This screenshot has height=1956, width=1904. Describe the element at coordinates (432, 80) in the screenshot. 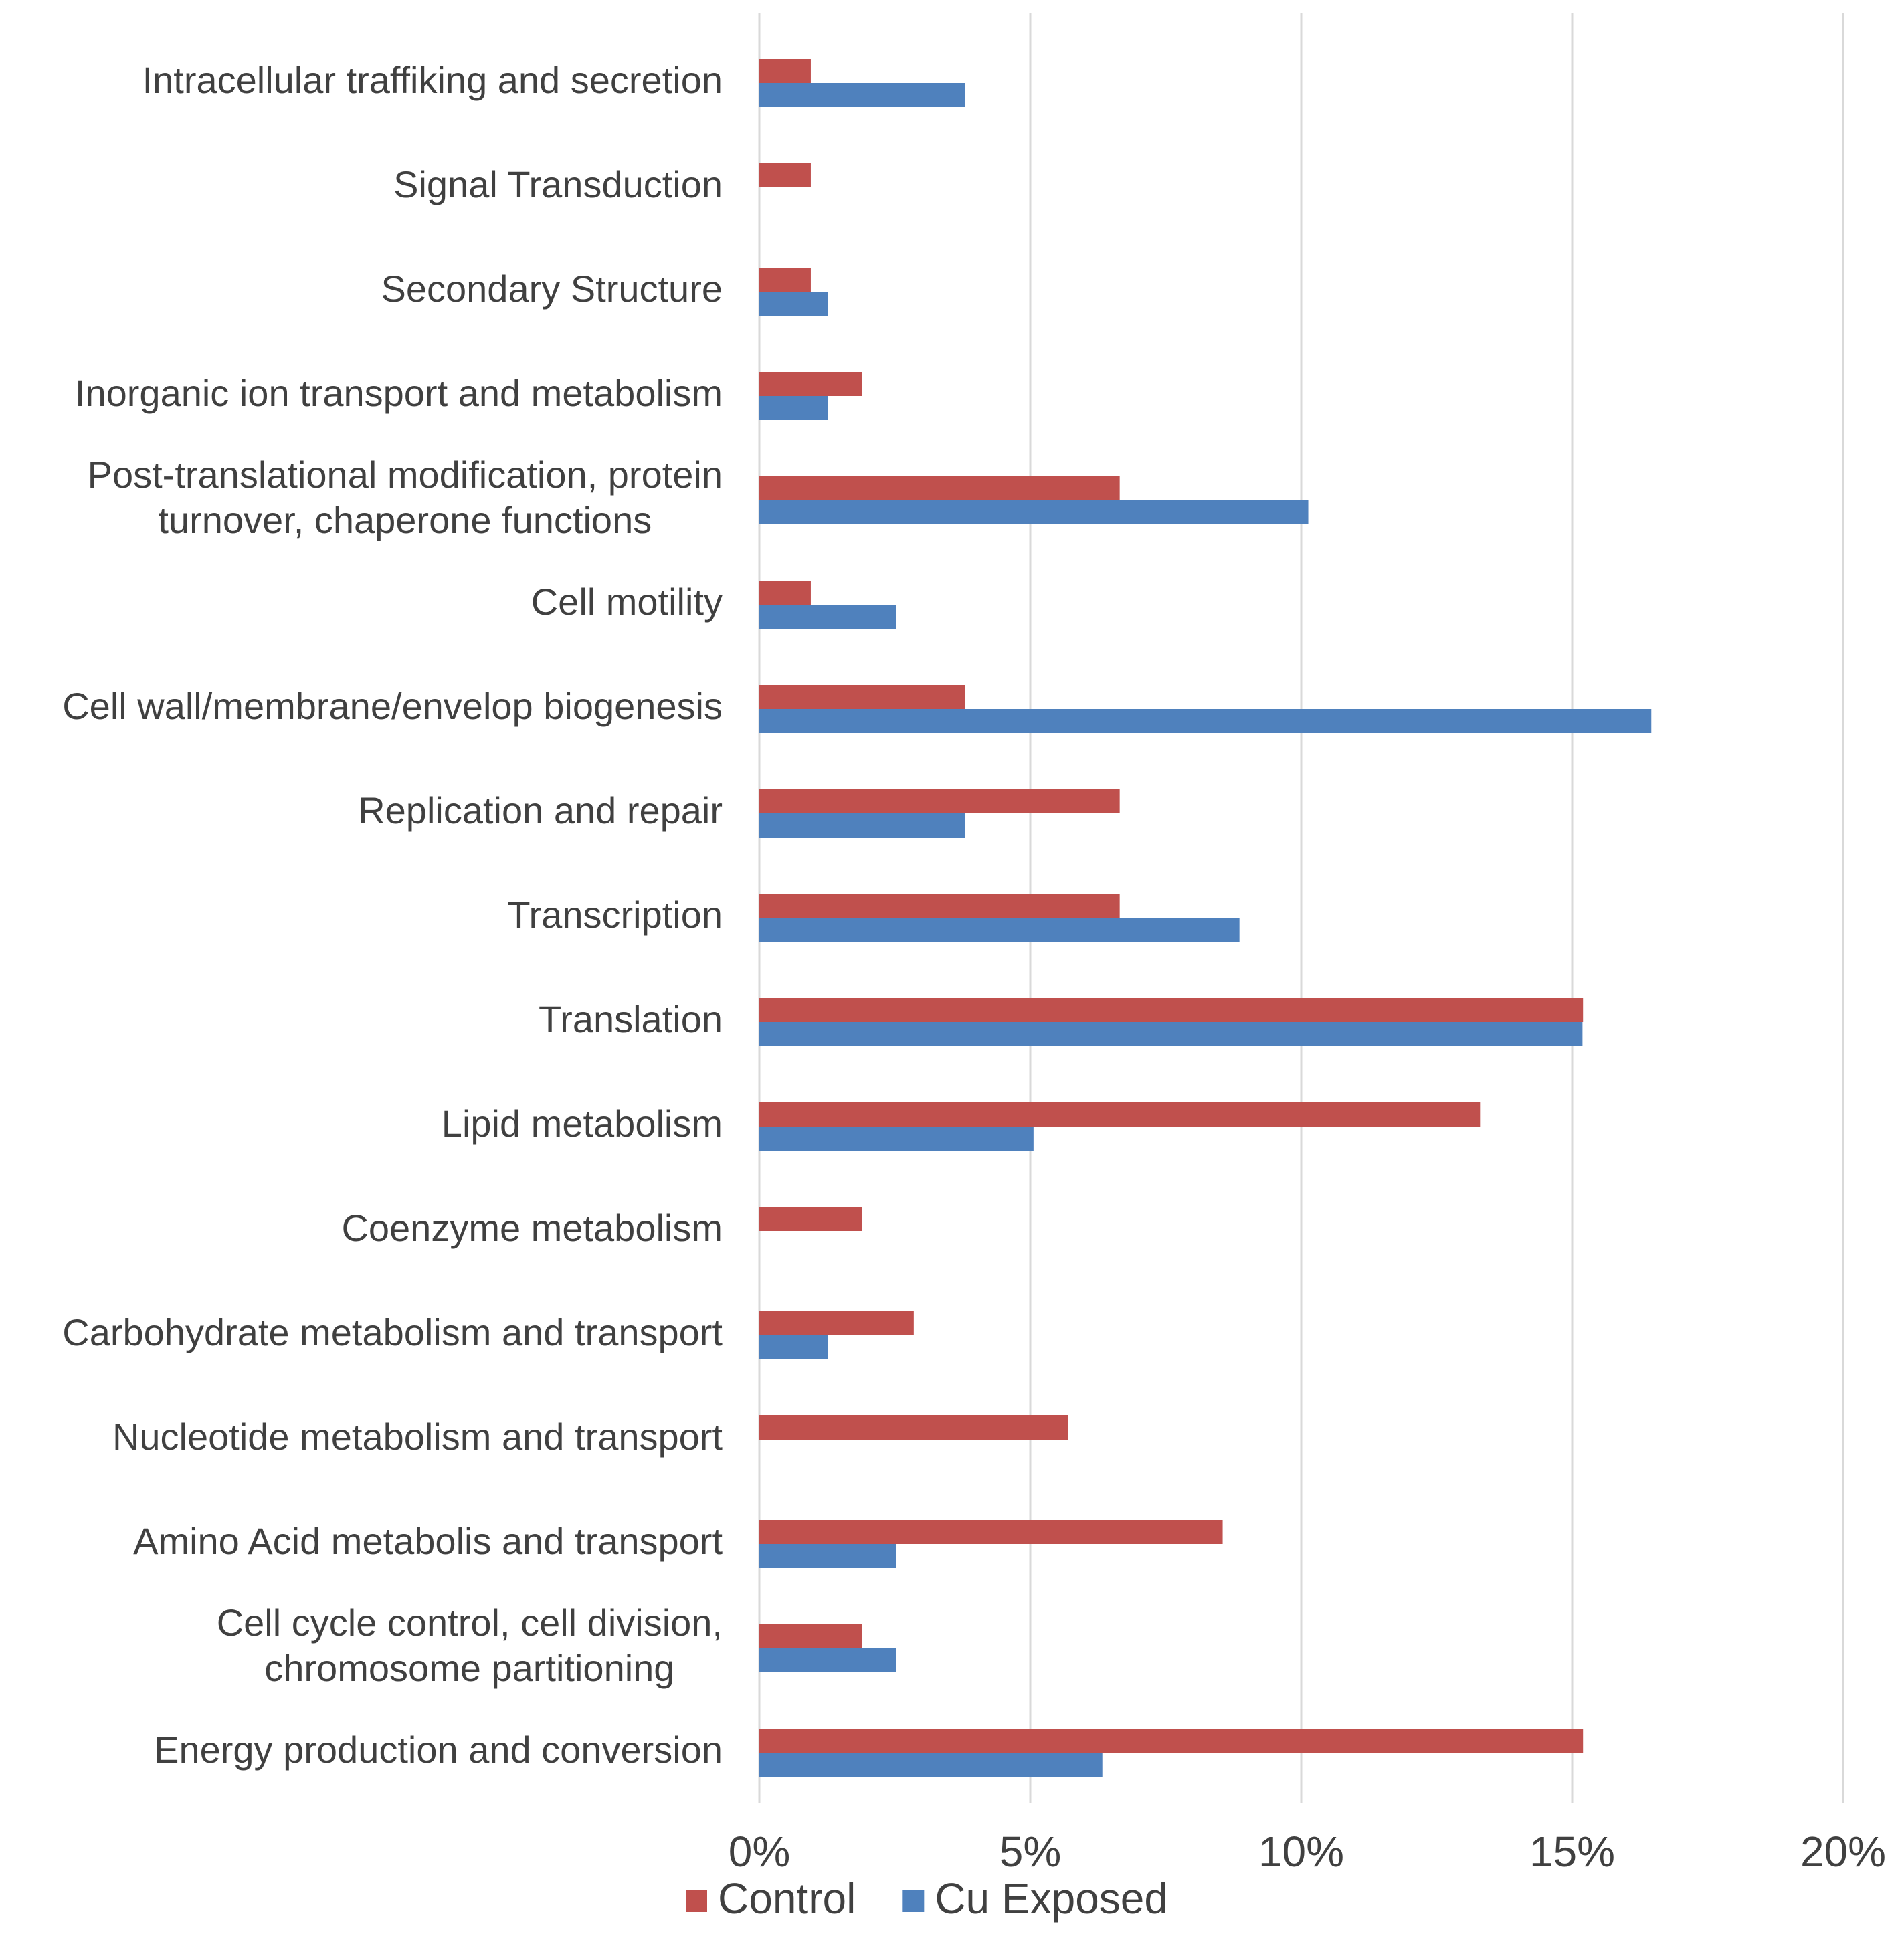

I see `category-label-0: Intracellular traffiking and secretion` at that location.